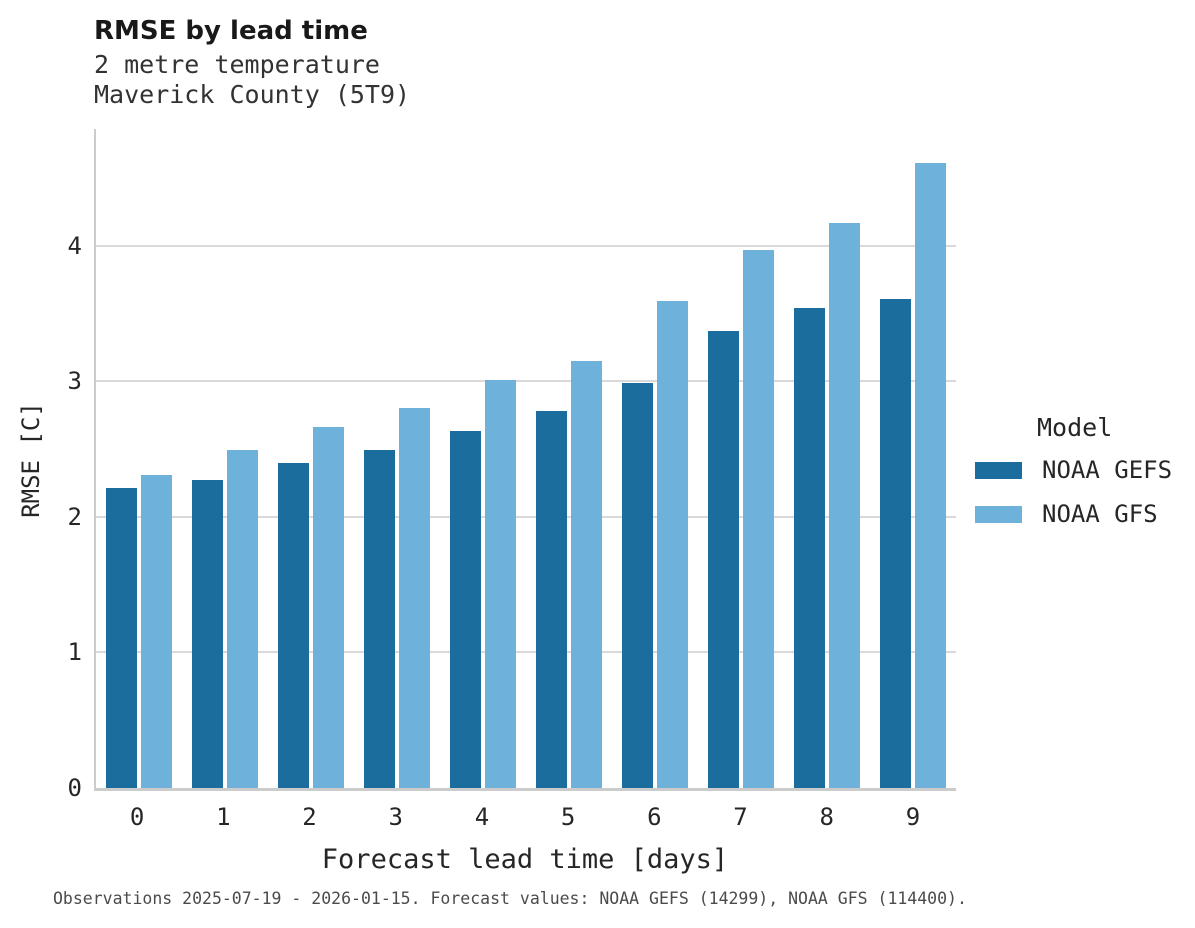 This screenshot has height=928, width=1195. What do you see at coordinates (395, 817) in the screenshot?
I see `x-tick-label-3: 3` at bounding box center [395, 817].